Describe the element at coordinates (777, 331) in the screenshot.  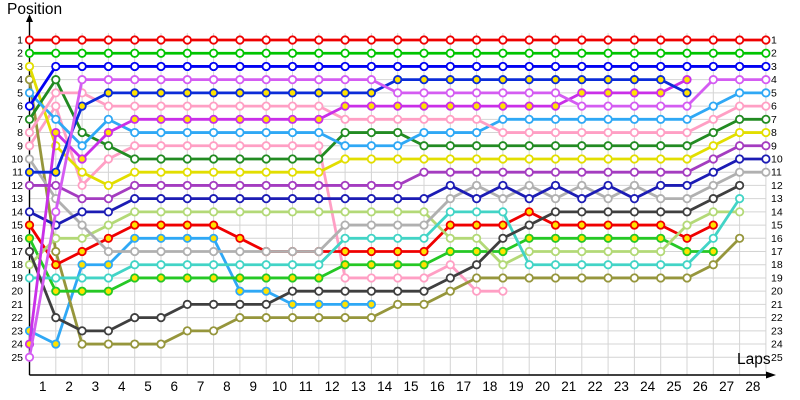
I see `position-tick-label-right: 23` at that location.